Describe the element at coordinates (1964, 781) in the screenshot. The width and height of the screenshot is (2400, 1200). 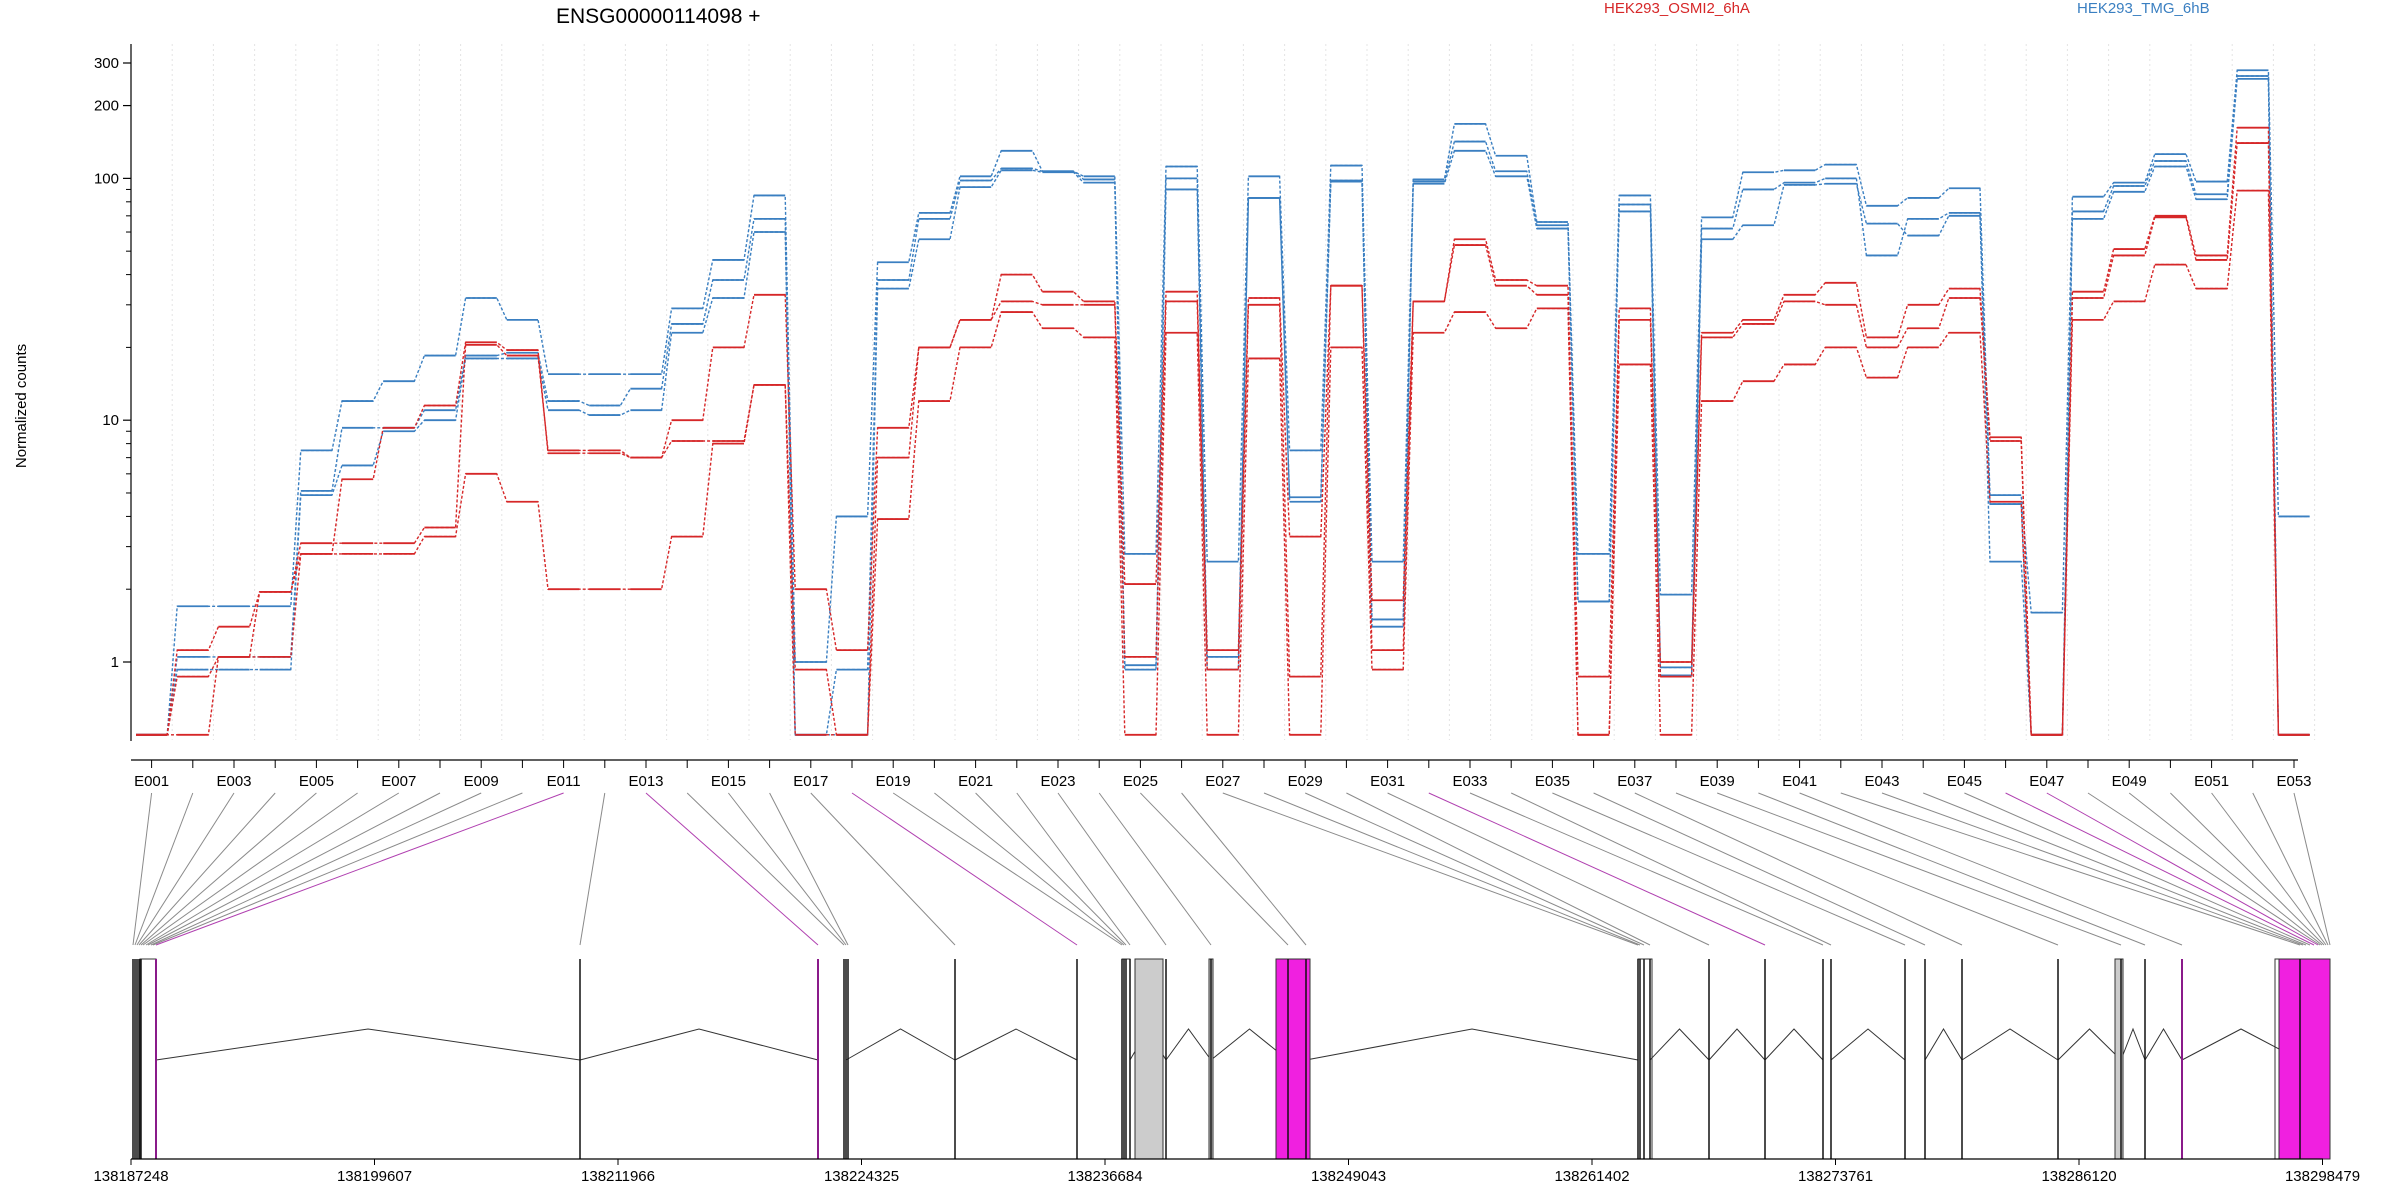
I see `x-tick-label: E045` at that location.